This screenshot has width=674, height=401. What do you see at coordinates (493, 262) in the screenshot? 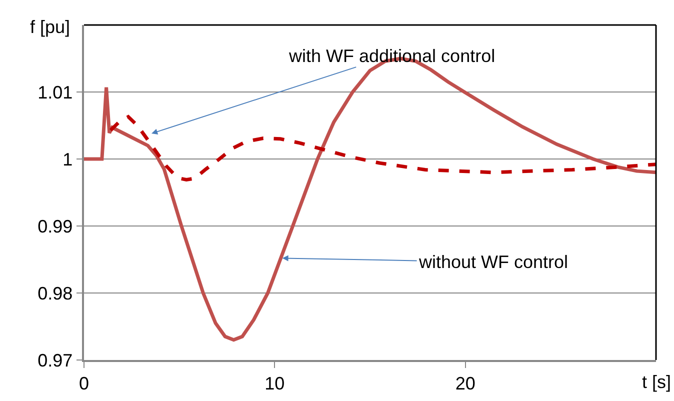
I see `annotation: without WF control` at bounding box center [493, 262].